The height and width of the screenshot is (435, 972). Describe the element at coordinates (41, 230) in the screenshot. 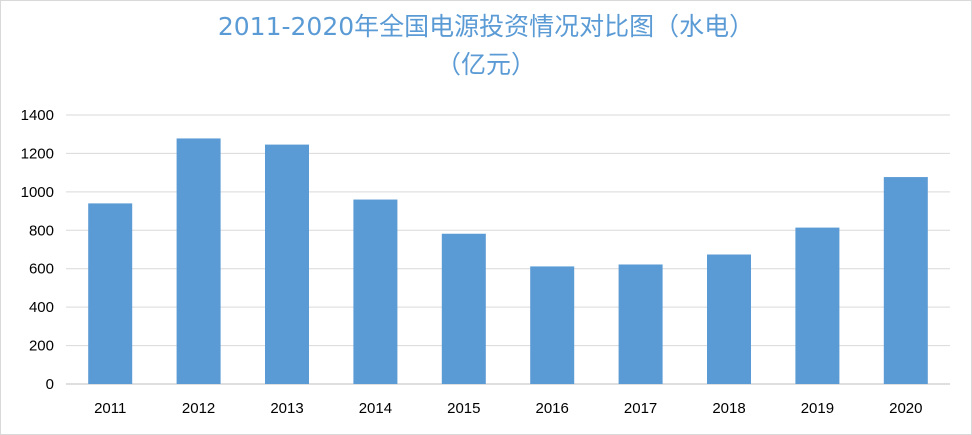

I see `y-tick-label: 800` at that location.